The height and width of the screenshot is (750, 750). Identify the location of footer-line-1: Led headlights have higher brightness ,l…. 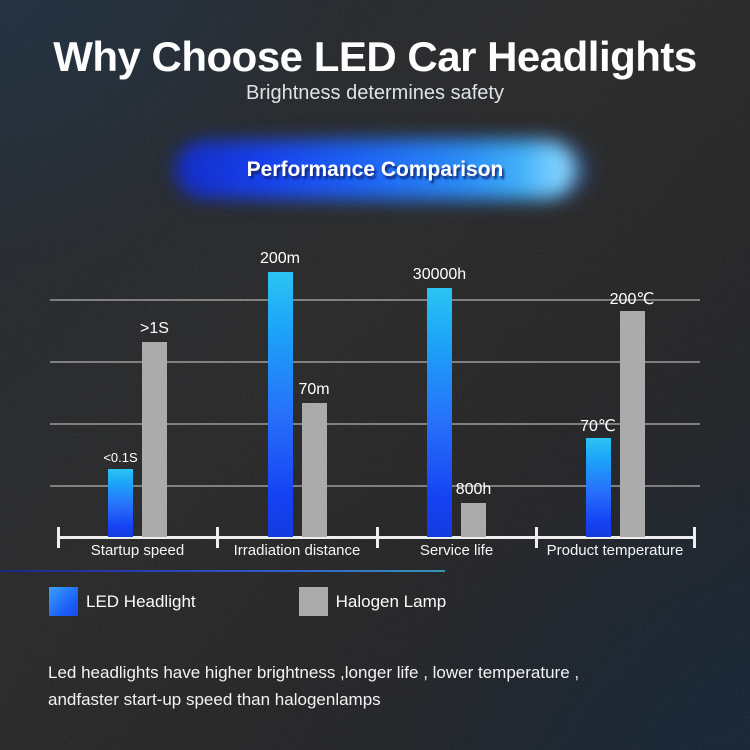
(314, 672).